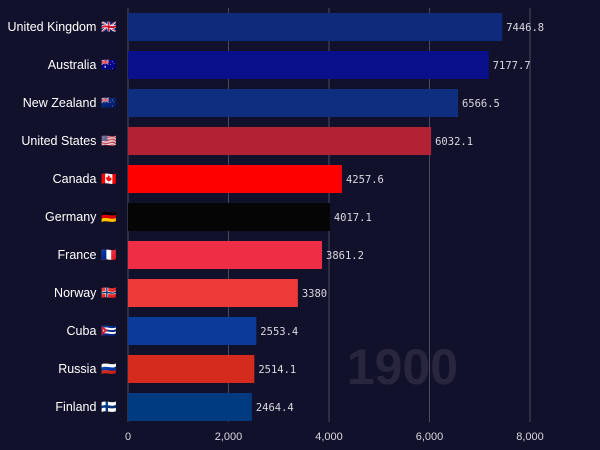 The width and height of the screenshot is (600, 450). What do you see at coordinates (109, 103) in the screenshot?
I see `flag-icon: 🇳🇿` at bounding box center [109, 103].